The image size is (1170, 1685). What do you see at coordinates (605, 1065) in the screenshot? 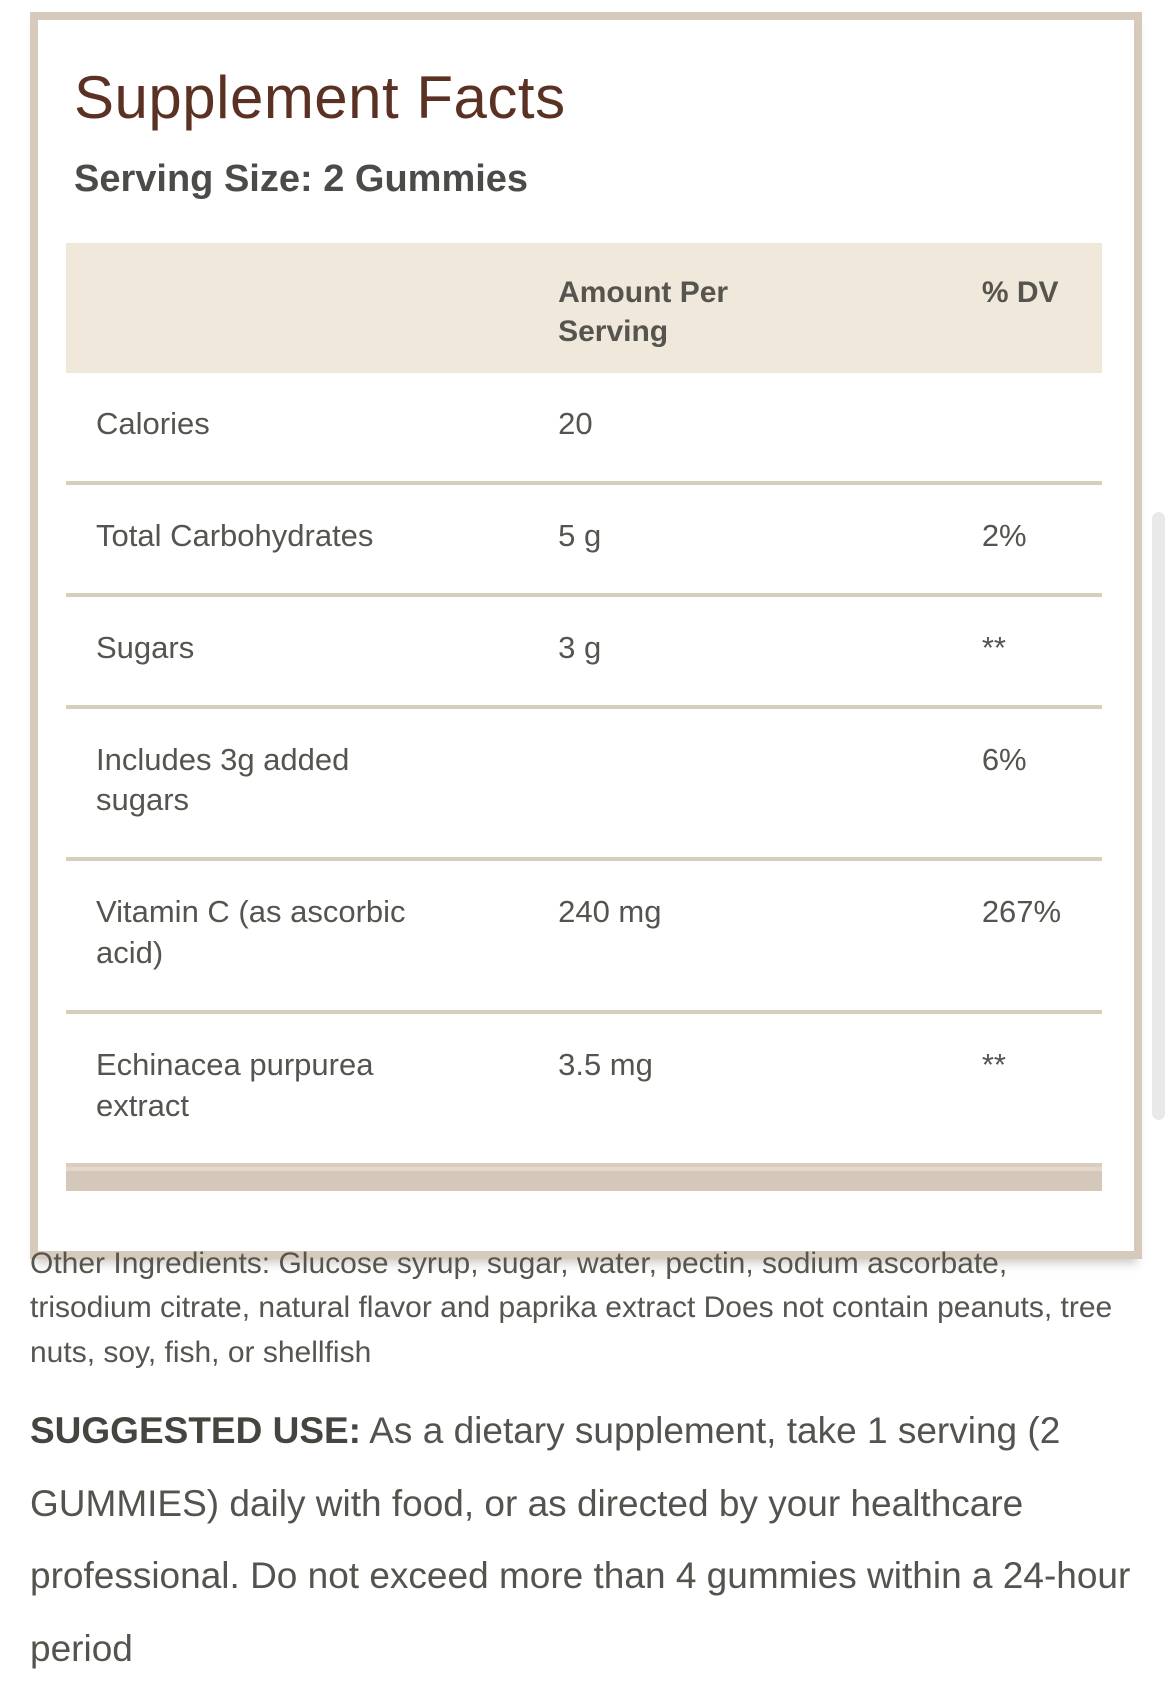
I see `nutrient-amount: 3.5 mg` at bounding box center [605, 1065].